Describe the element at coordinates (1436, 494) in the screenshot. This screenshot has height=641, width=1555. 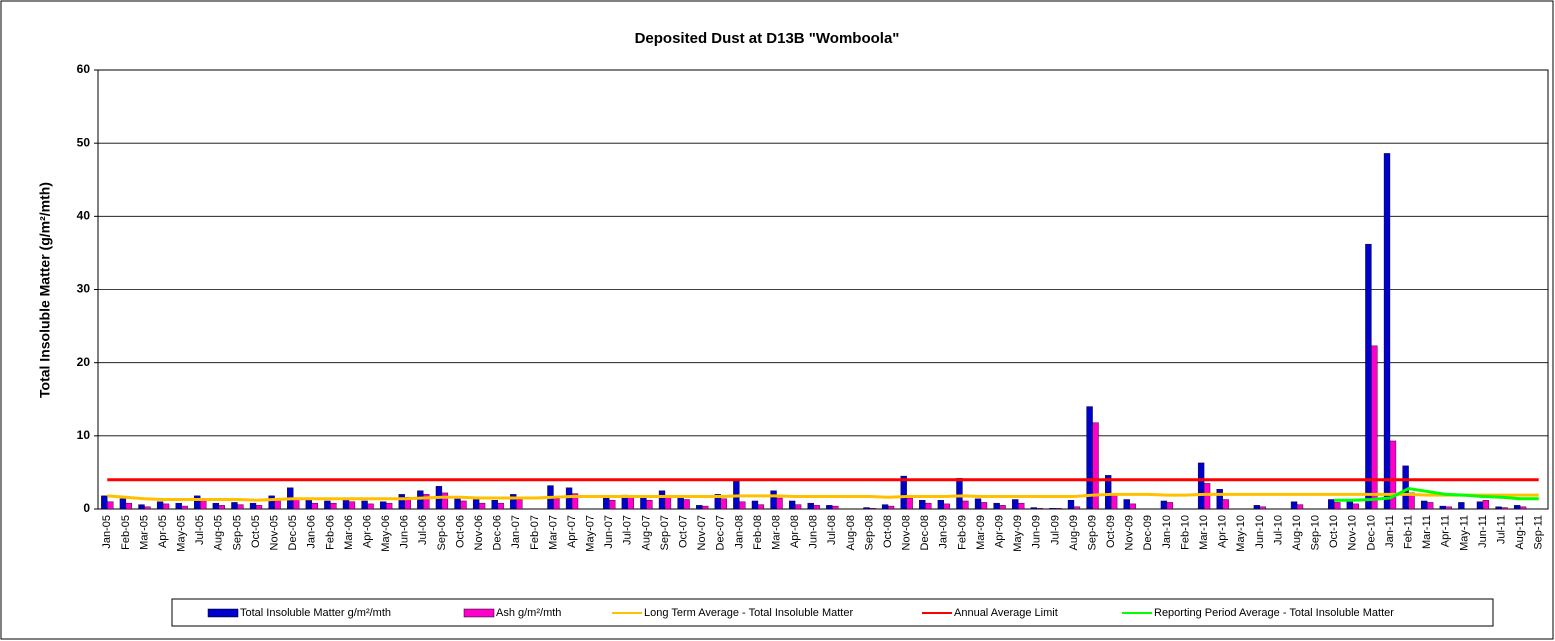
I see `line-series` at that location.